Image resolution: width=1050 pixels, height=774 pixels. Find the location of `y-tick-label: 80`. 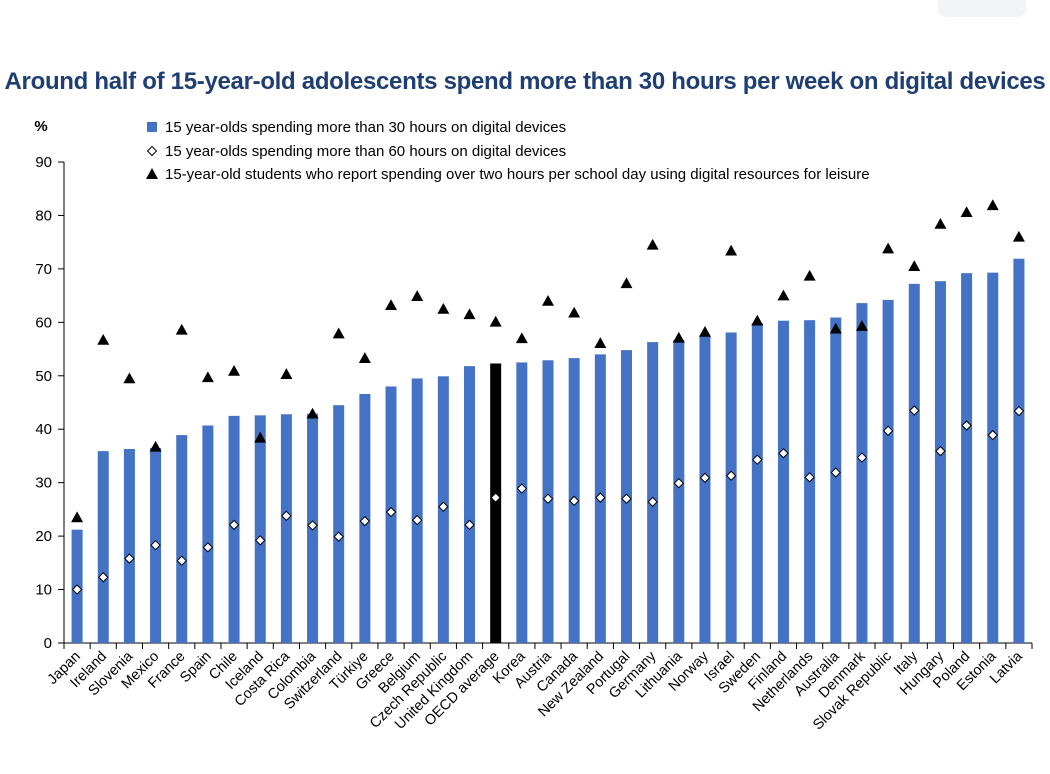

y-tick-label: 80 is located at coordinates (43, 215).